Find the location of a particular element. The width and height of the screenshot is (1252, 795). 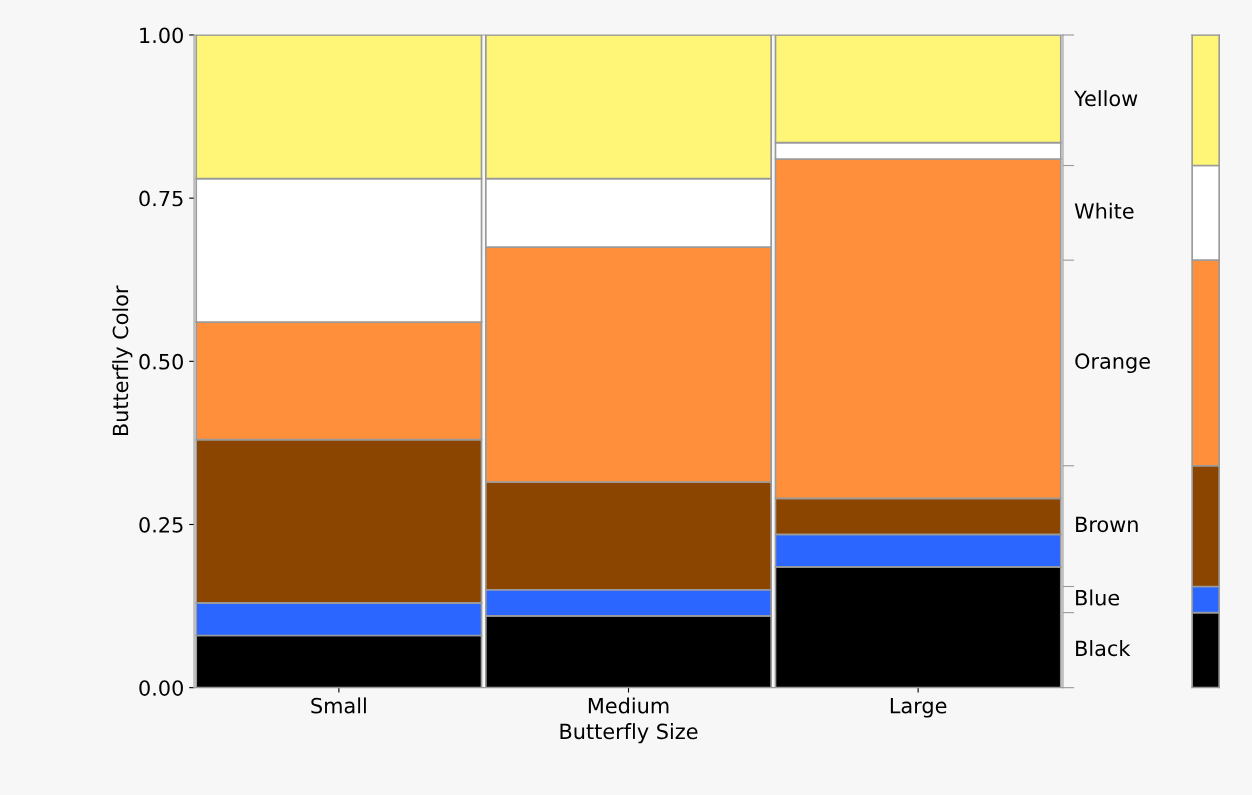

y-tick-label: 0.00 is located at coordinates (161, 688).